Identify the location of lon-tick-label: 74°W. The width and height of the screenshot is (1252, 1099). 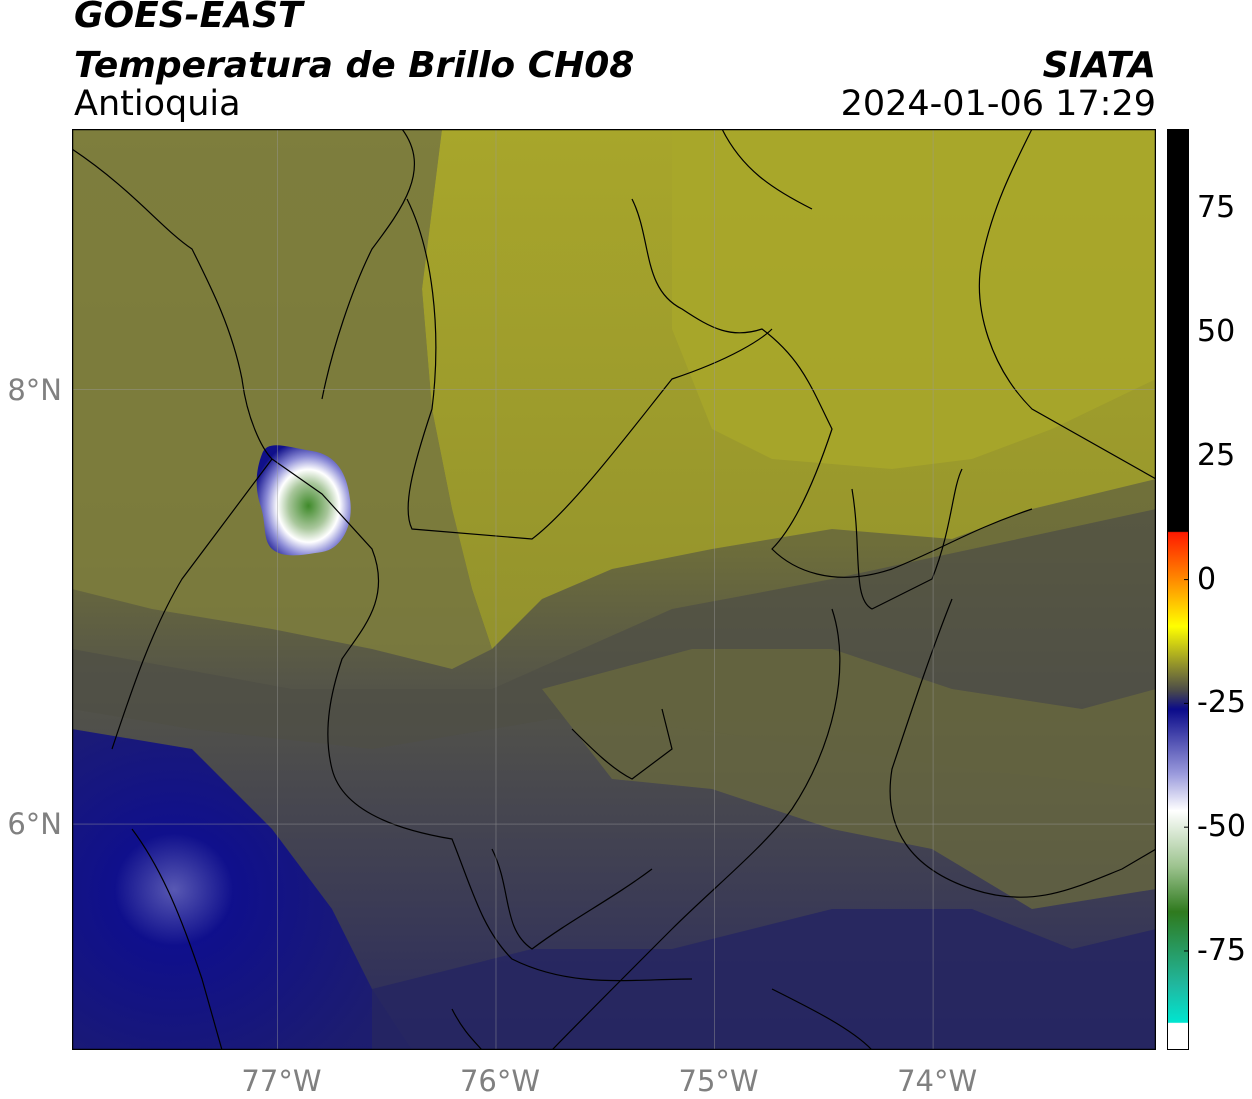
(937, 1081).